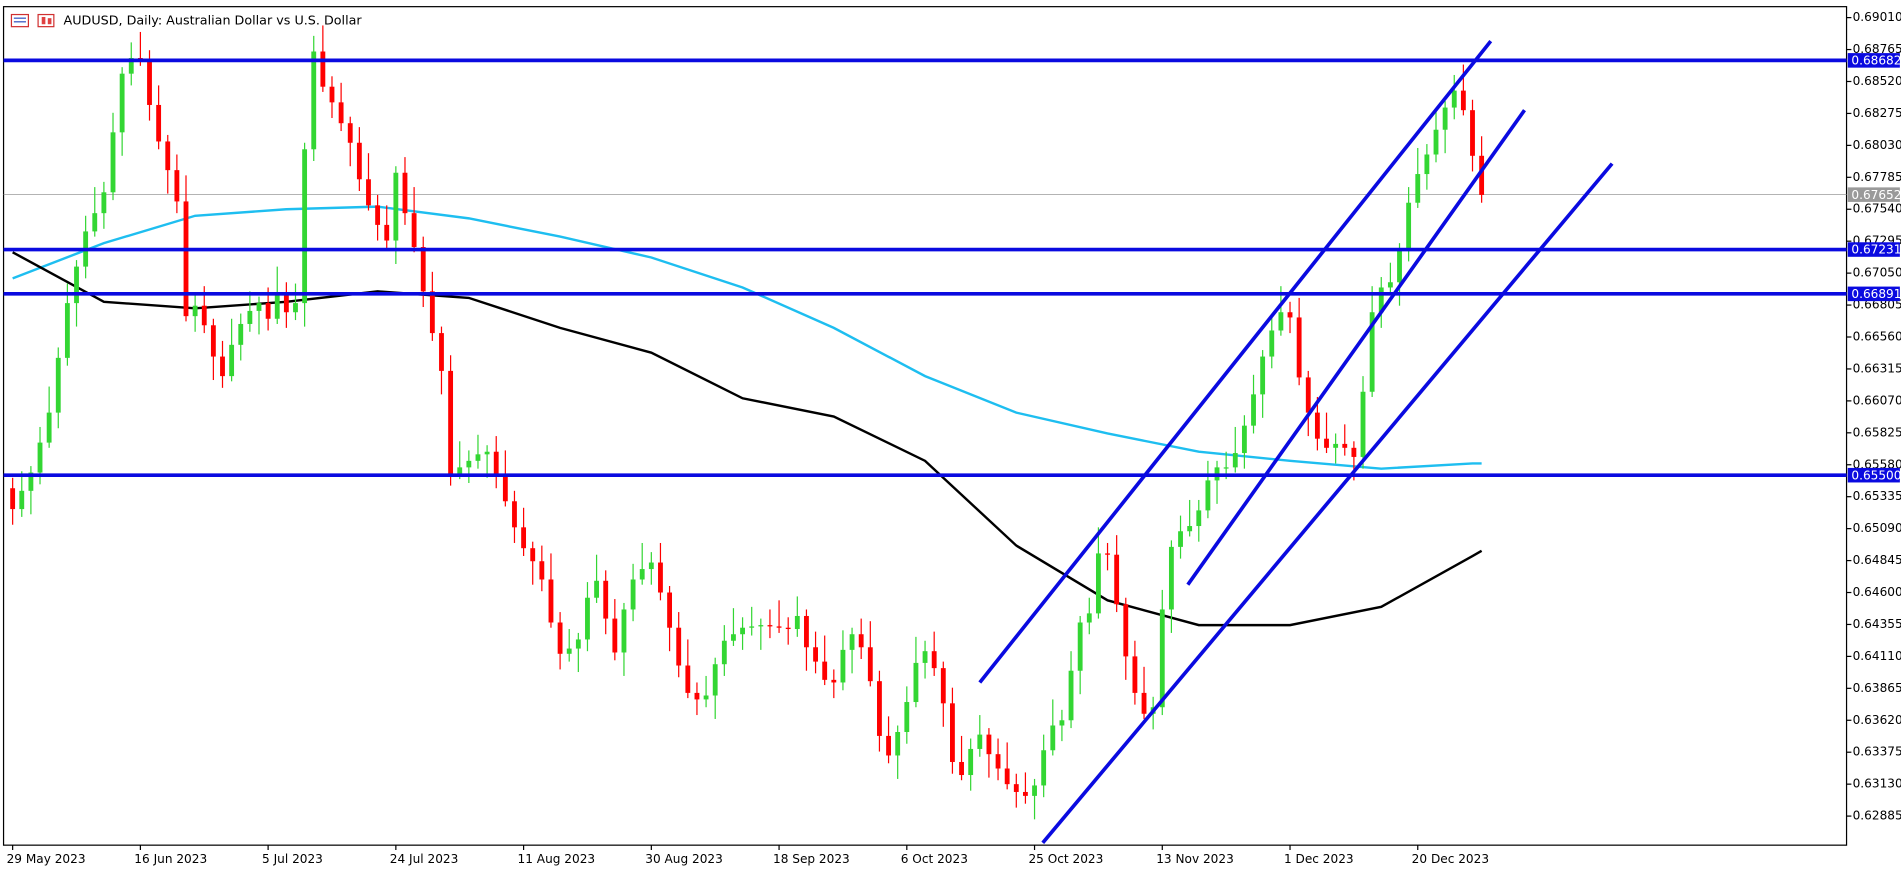  I want to click on last-price-box, so click(1873, 194).